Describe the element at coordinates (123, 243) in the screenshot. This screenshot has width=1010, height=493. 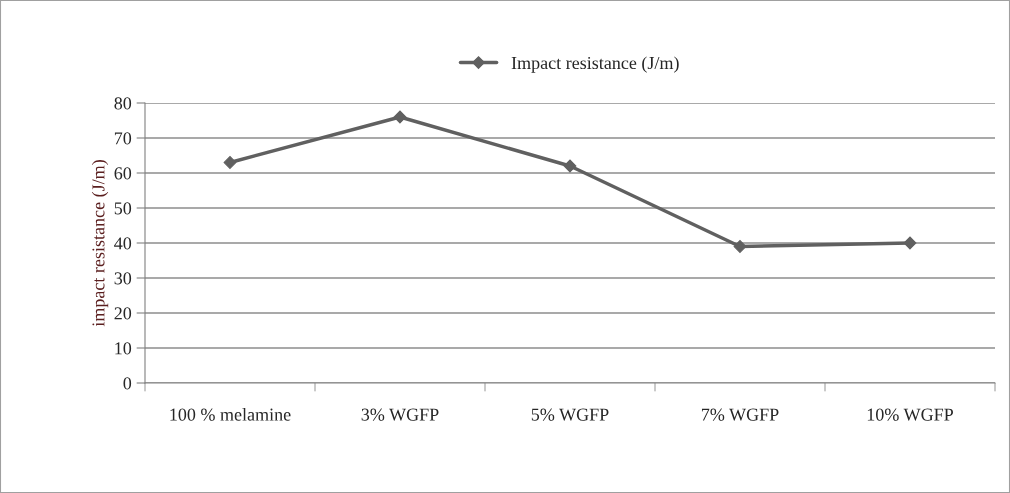
I see `y-tick-label: 40` at that location.